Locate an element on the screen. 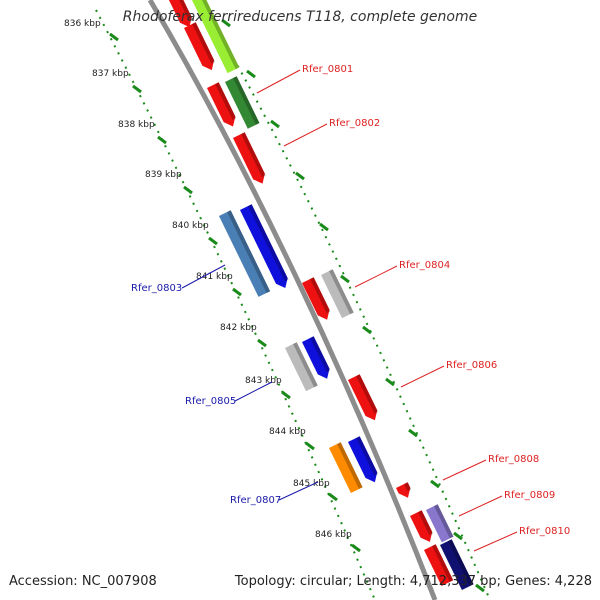 The height and width of the screenshot is (600, 600). scale-label: 845 kbp is located at coordinates (311, 484).